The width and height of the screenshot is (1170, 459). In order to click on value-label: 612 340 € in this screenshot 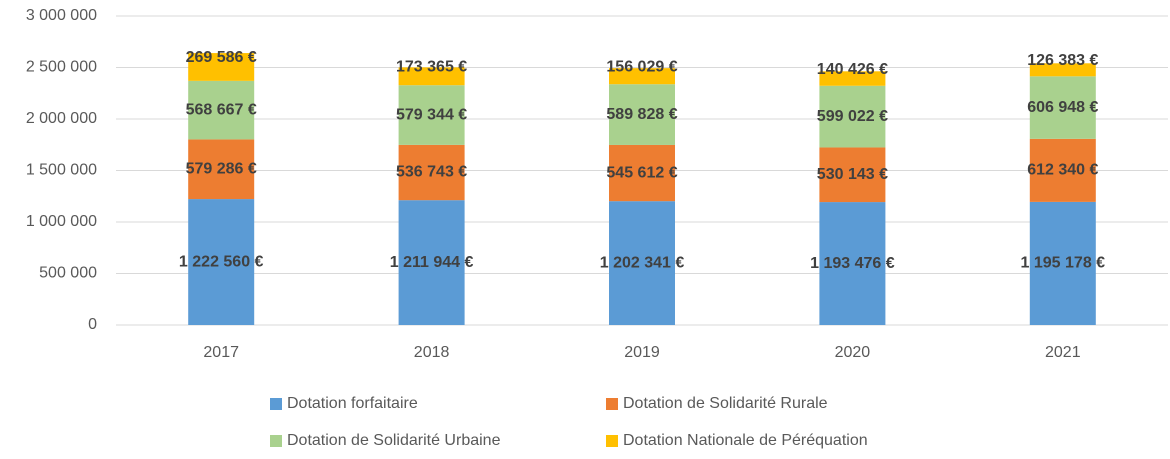, I will do `click(1062, 170)`.